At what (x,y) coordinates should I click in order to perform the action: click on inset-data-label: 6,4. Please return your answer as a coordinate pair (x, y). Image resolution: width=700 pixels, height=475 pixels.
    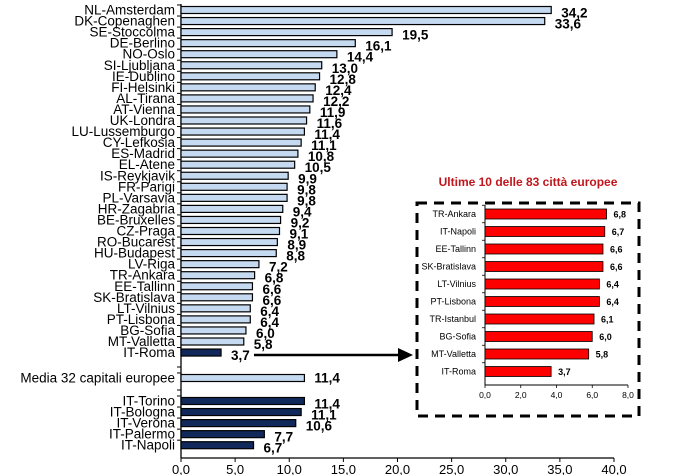
    Looking at the image, I should click on (612, 285).